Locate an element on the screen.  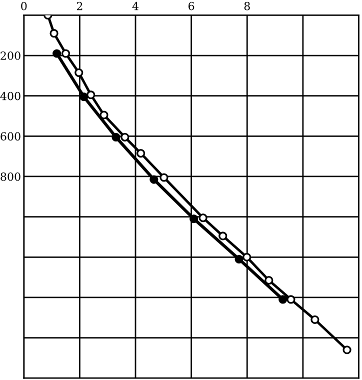
x-tick-label: 6 is located at coordinates (191, 6).